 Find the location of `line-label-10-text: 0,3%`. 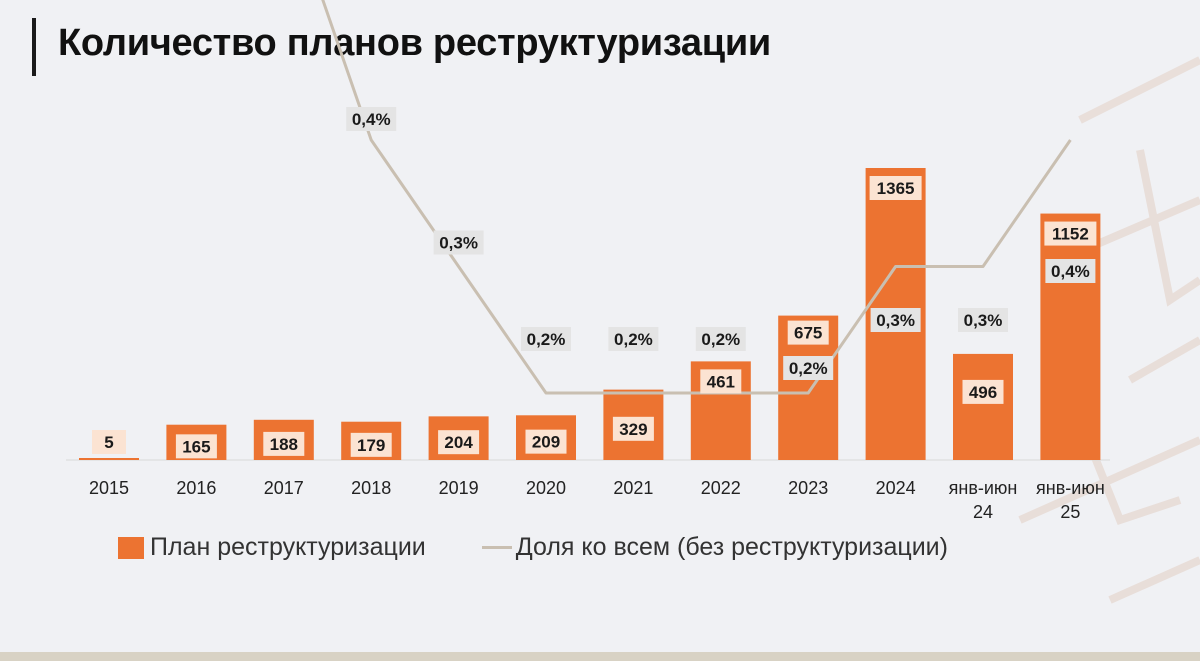

line-label-10-text: 0,3% is located at coordinates (983, 320).